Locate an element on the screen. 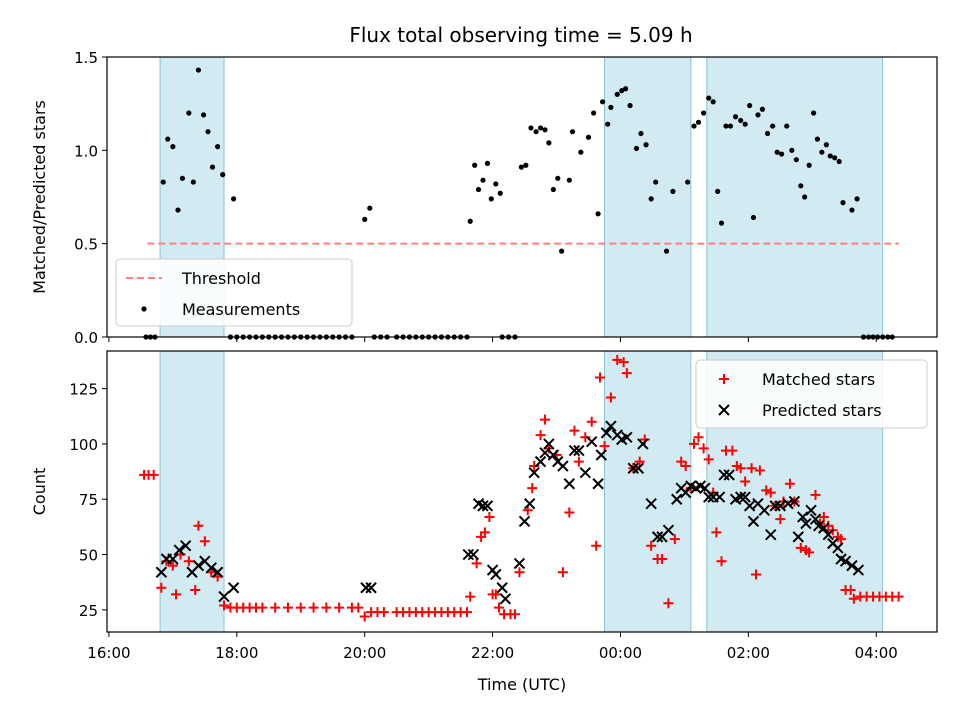  legend: Threshold Measurements is located at coordinates (234, 292).